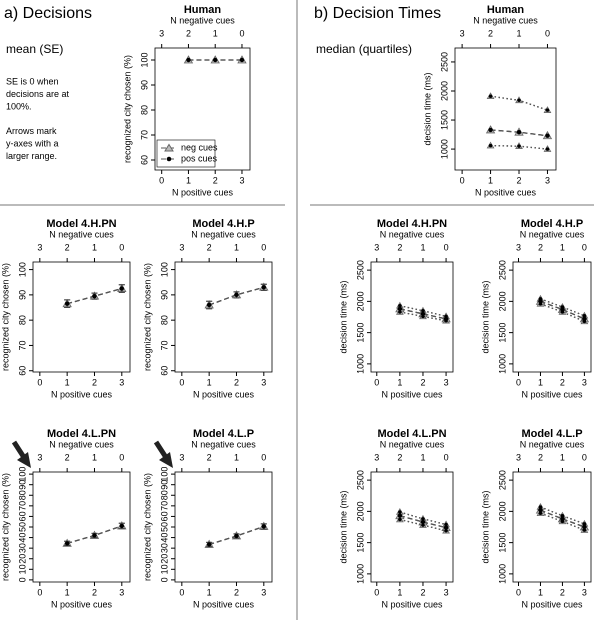 This screenshot has height=620, width=594. What do you see at coordinates (343, 316) in the screenshot?
I see `y-axis-label: decision time (ms)` at bounding box center [343, 316].